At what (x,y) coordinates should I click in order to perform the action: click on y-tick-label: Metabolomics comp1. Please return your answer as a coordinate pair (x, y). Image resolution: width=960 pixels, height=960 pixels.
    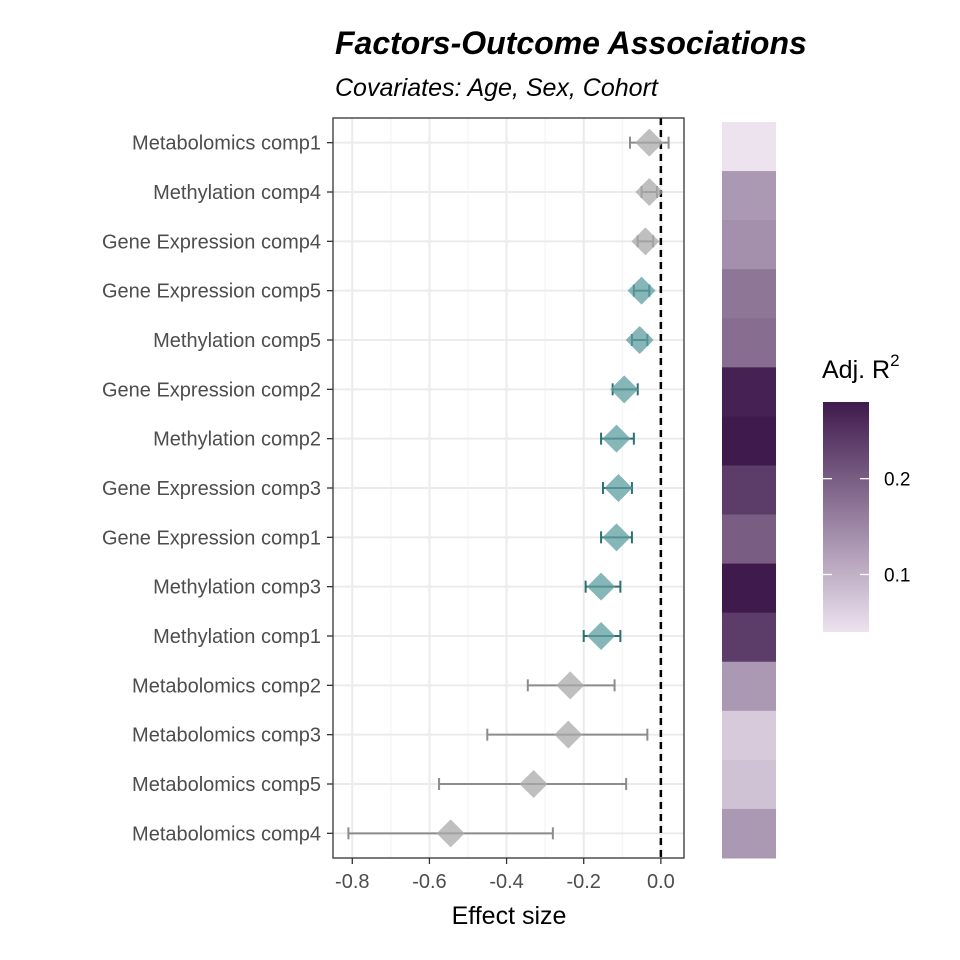
    Looking at the image, I should click on (226, 144).